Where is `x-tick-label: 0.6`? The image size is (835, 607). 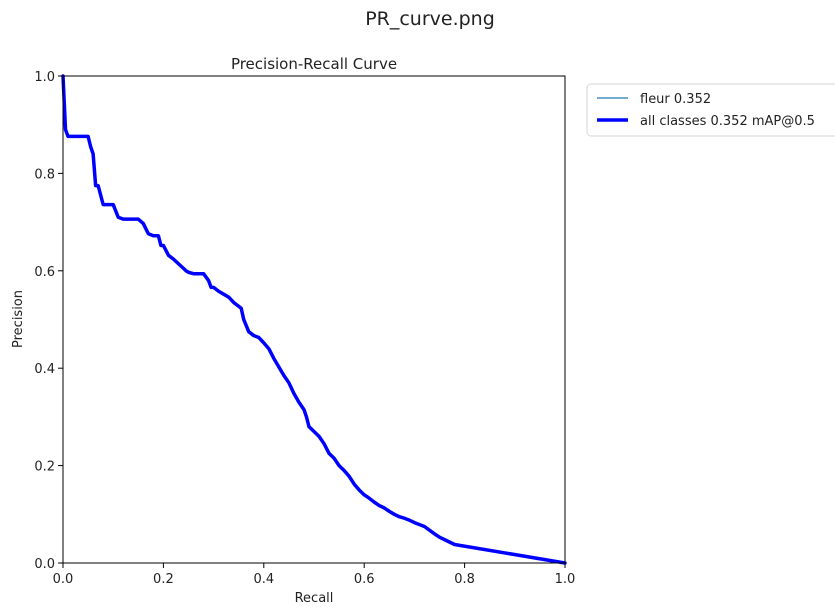
x-tick-label: 0.6 is located at coordinates (364, 579).